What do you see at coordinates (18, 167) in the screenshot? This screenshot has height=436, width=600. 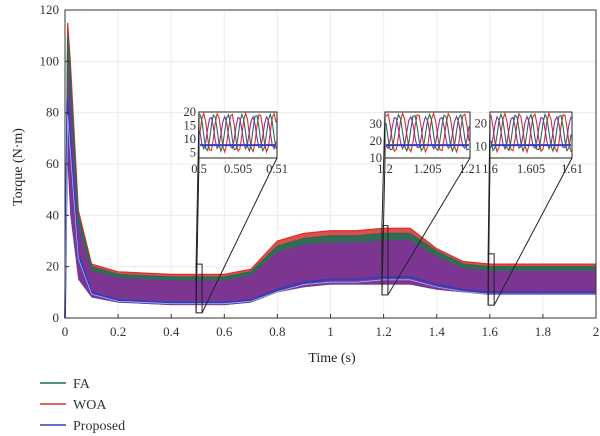 I see `y-axis-label: Torque (N·m)` at bounding box center [18, 167].